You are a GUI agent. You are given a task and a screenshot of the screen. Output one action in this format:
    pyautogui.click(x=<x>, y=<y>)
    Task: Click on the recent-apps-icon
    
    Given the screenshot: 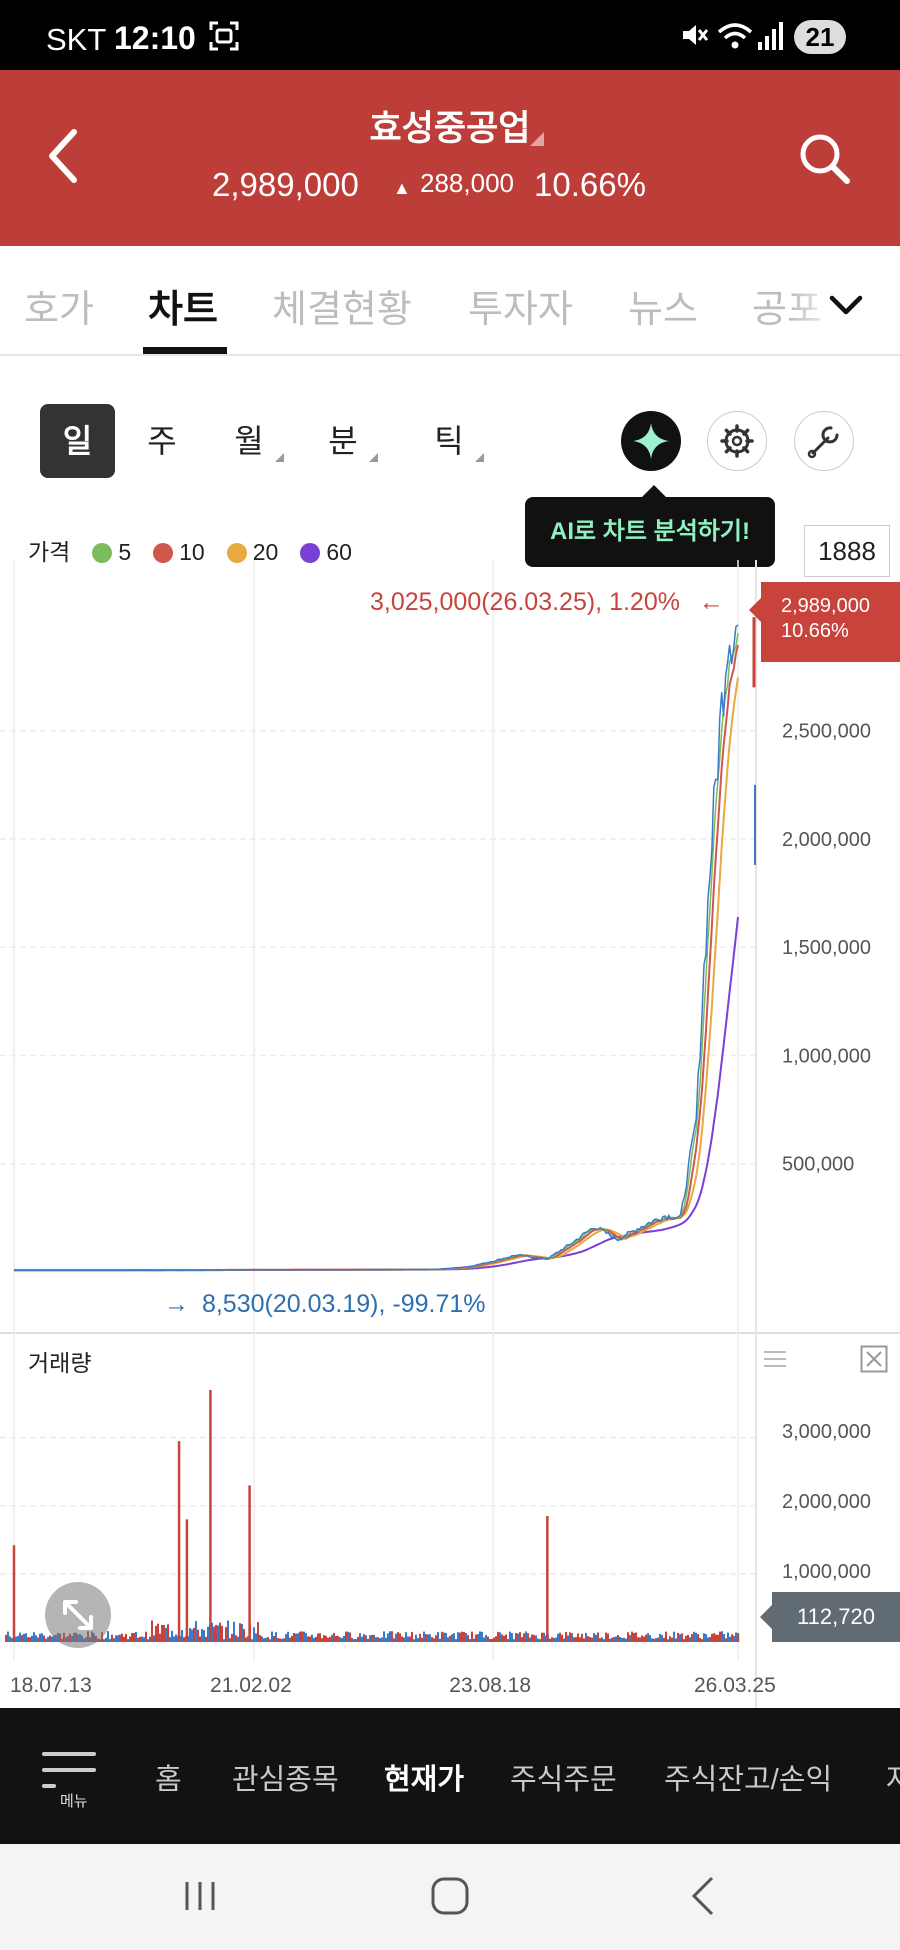 What is the action you would take?
    pyautogui.click(x=200, y=1896)
    